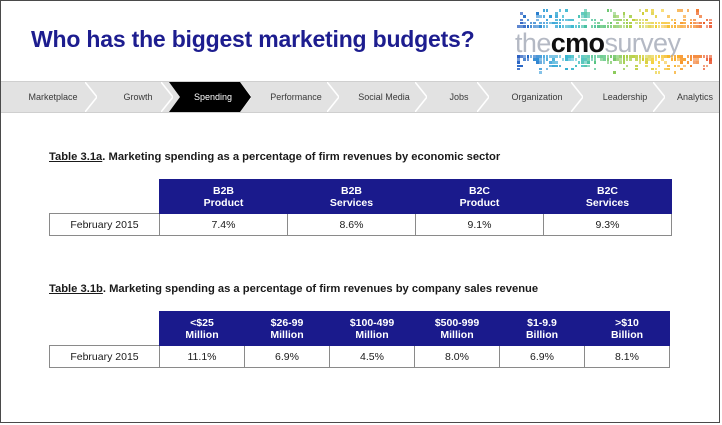  What do you see at coordinates (287, 322) in the screenshot?
I see `column-header-line1: $26-99` at bounding box center [287, 322].